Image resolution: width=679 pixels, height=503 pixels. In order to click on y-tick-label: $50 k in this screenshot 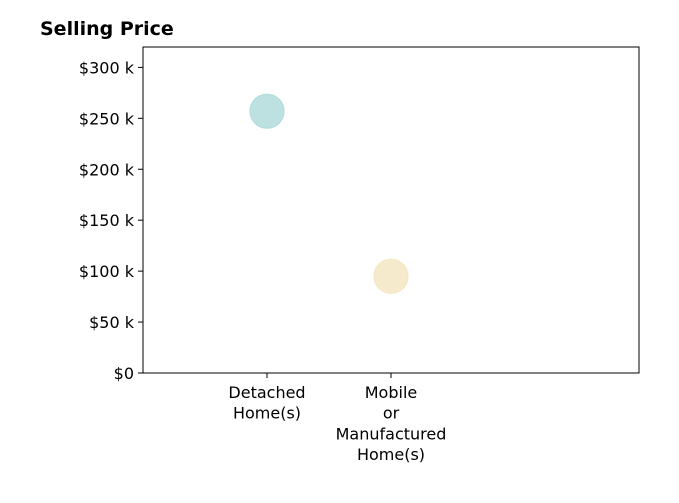, I will do `click(112, 322)`.